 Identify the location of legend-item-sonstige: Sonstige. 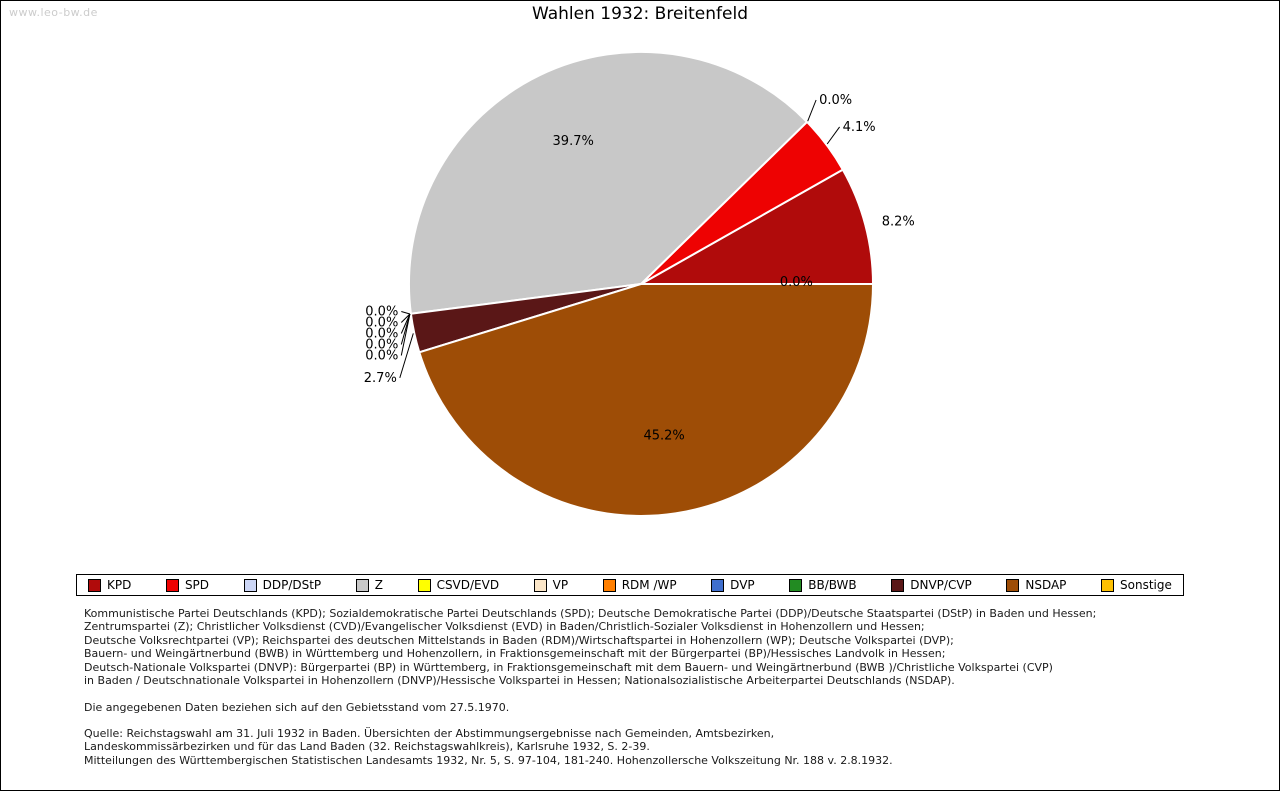
(1136, 585).